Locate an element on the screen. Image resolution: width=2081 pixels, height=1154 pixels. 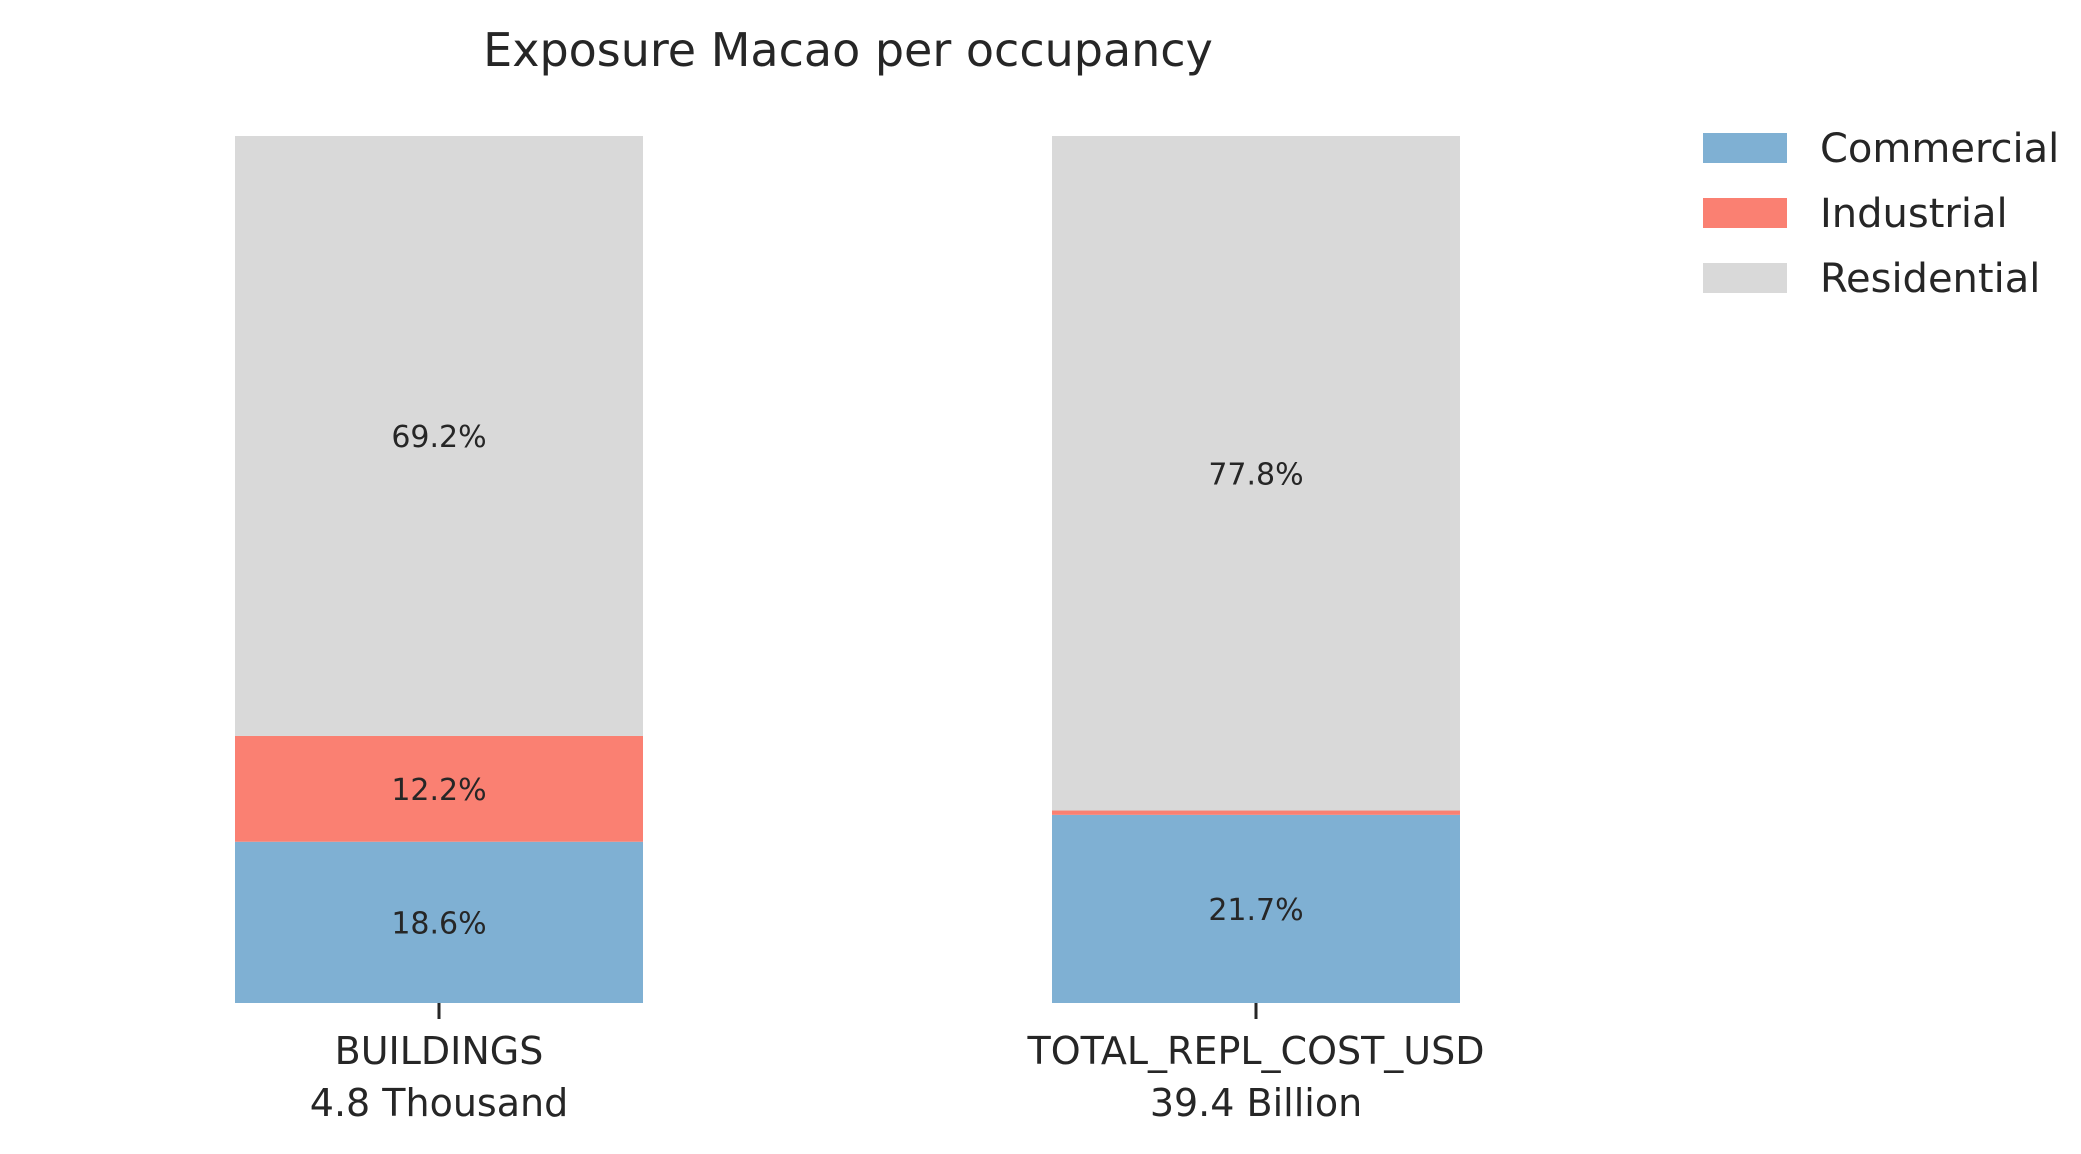
x-tick-label-1: TOTAL_REPL_COST_USD is located at coordinates (1255, 1051).